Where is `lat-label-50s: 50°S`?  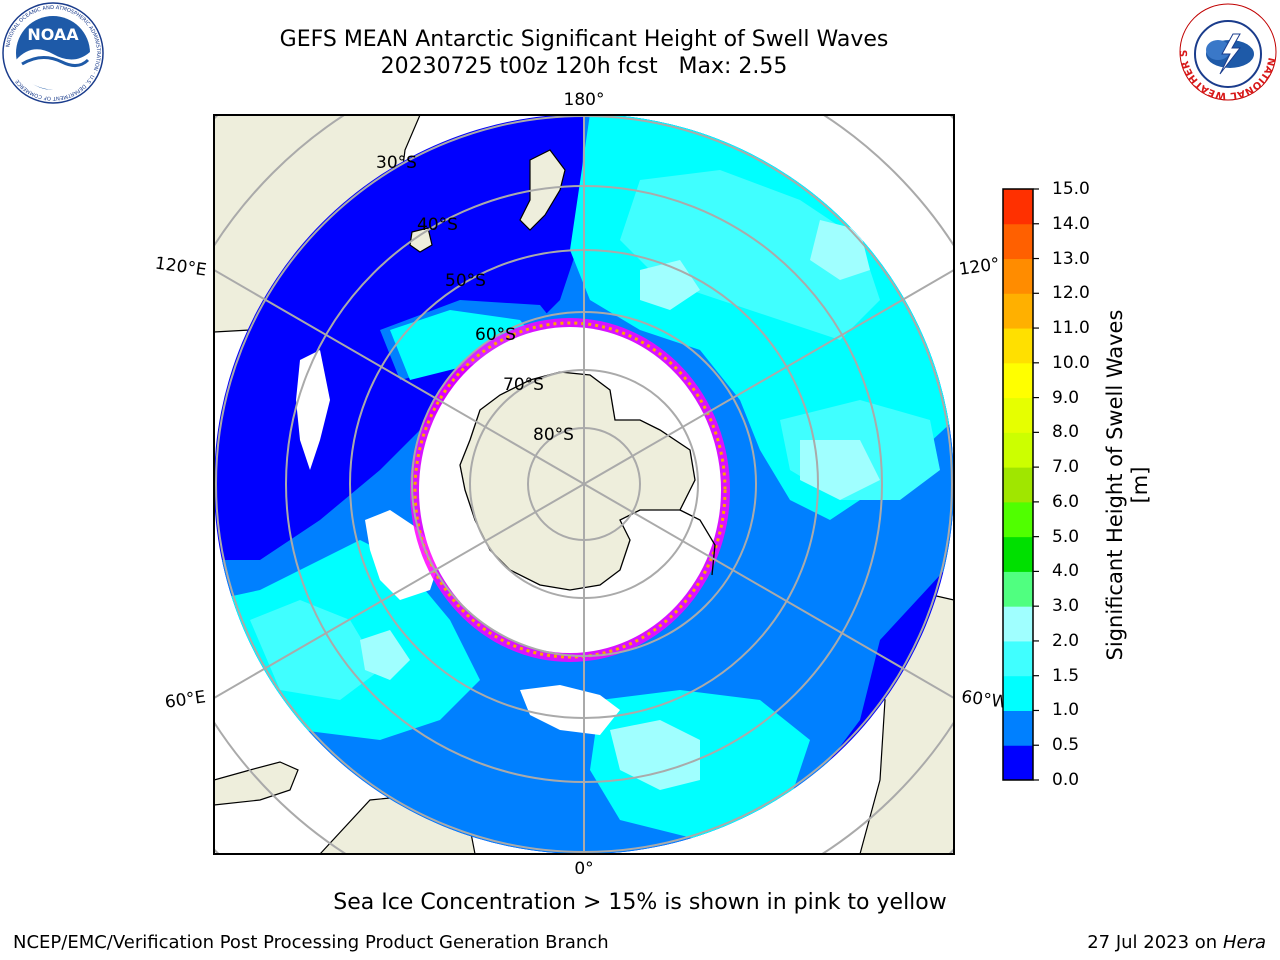 lat-label-50s: 50°S is located at coordinates (465, 281).